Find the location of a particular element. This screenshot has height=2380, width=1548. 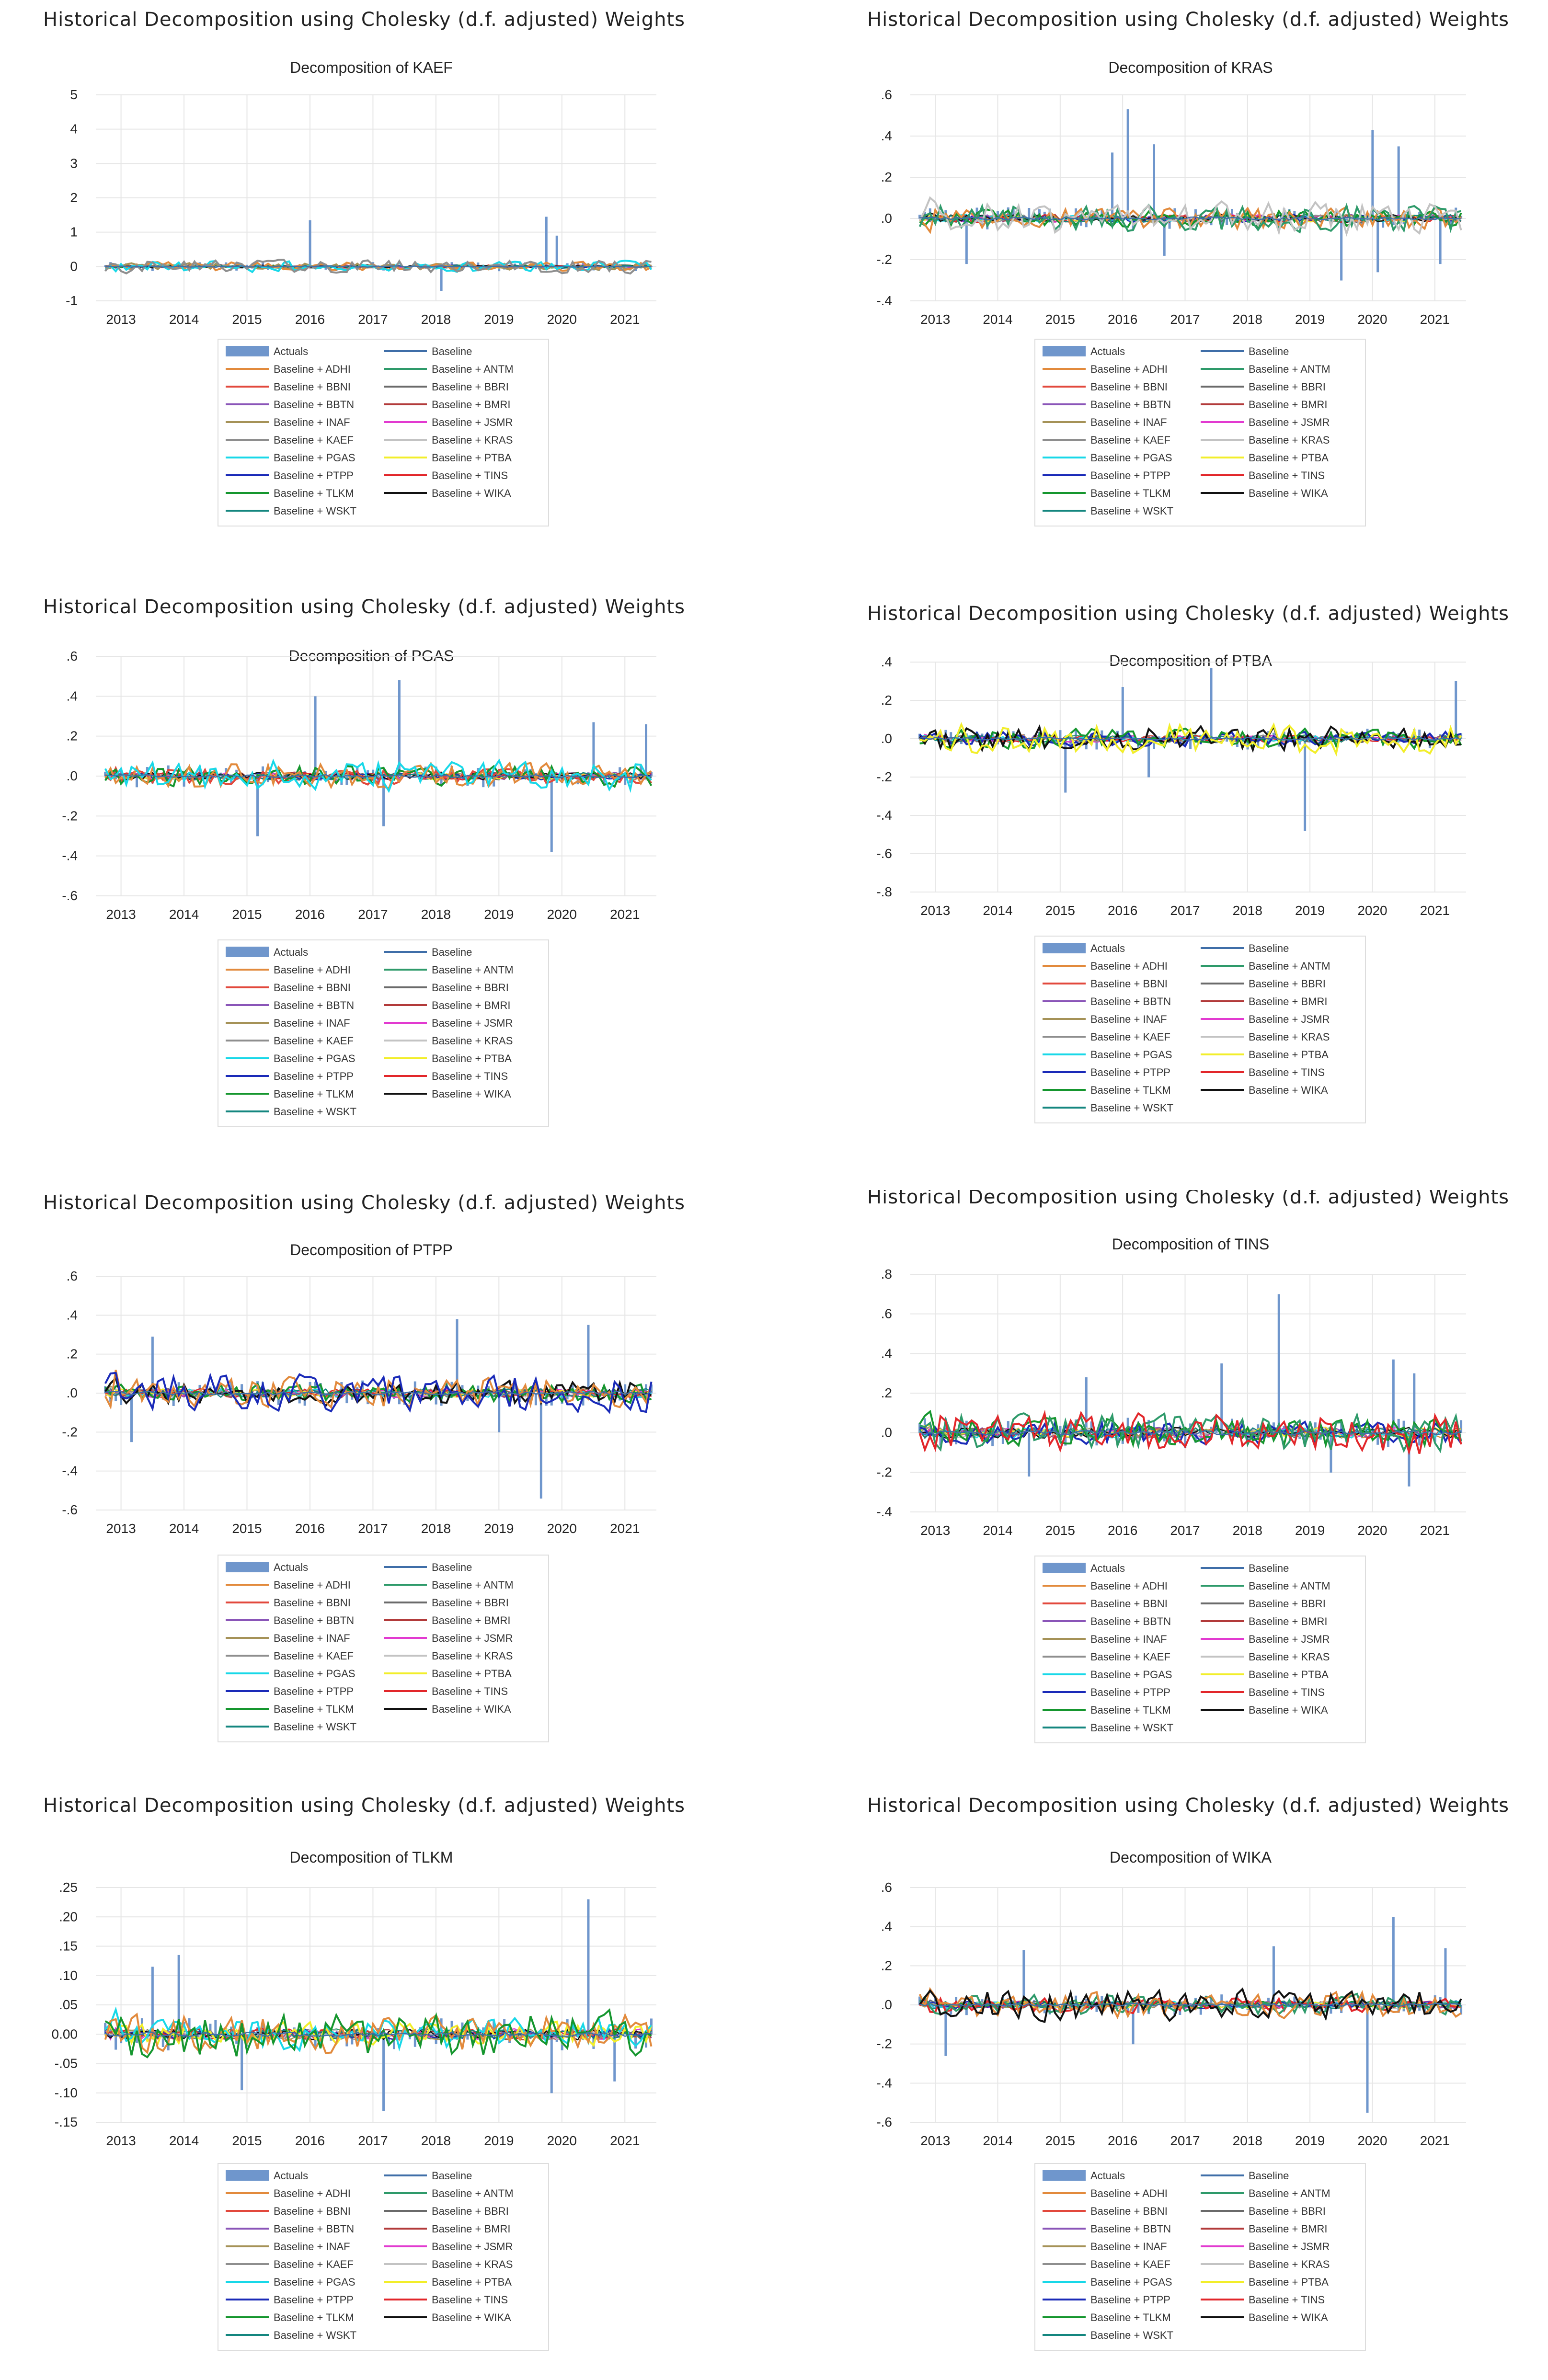

legend-label: Baseline + KRAS is located at coordinates (472, 1041).